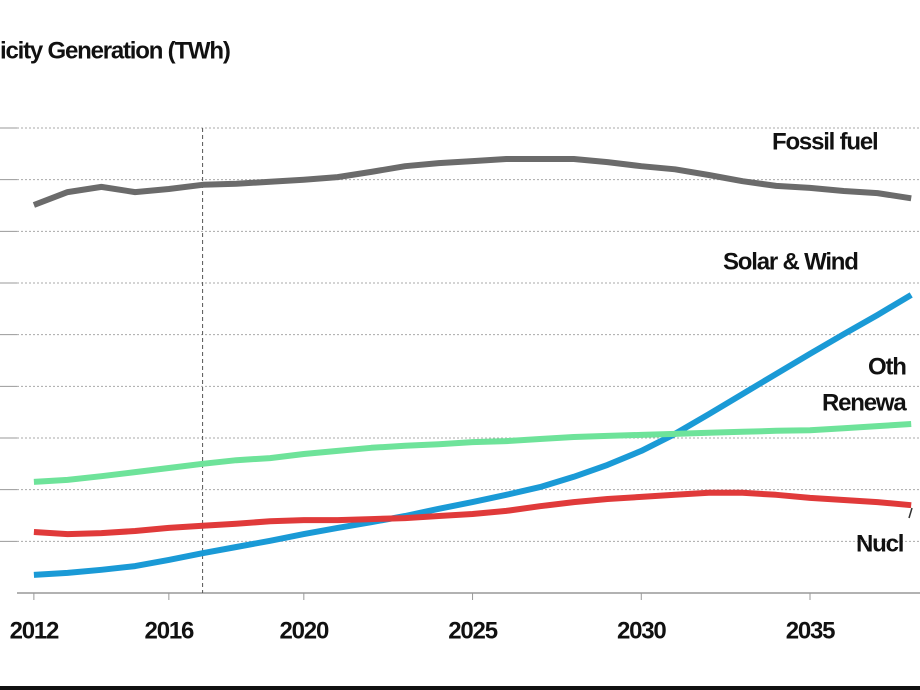 The width and height of the screenshot is (920, 690). Describe the element at coordinates (641, 630) in the screenshot. I see `x-tick-label: 2030` at that location.